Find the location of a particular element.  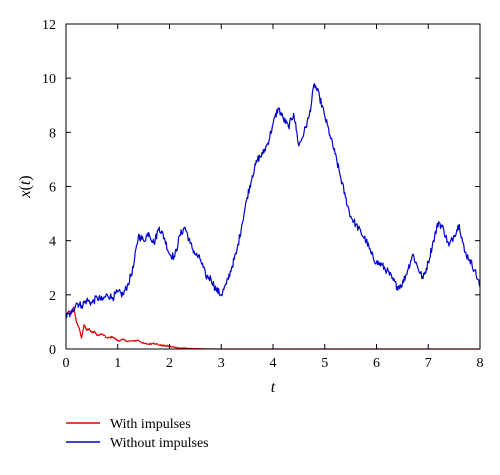

y-tick-label: 12 is located at coordinates (49, 25).